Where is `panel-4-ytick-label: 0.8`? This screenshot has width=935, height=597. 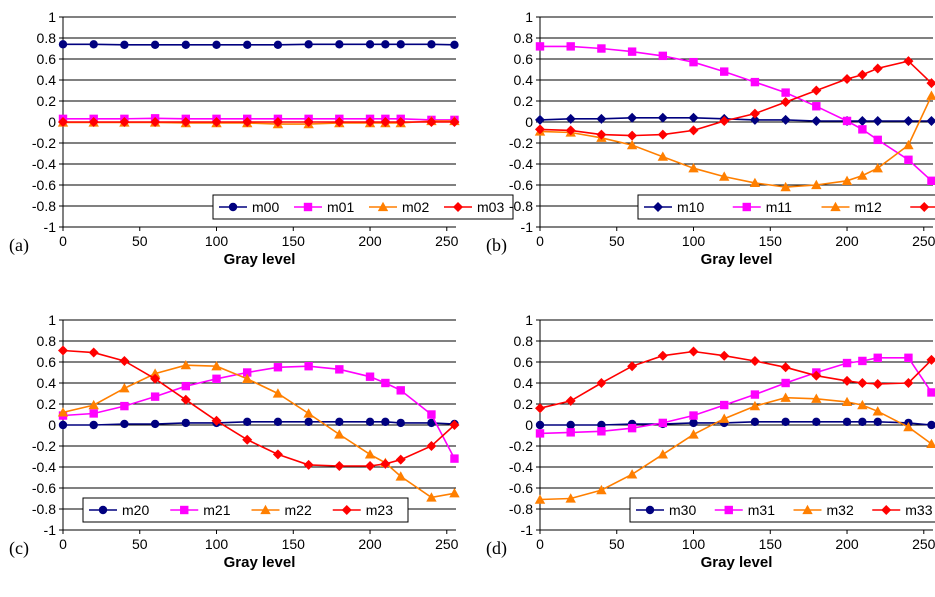 panel-4-ytick-label: 0.8 is located at coordinates (524, 341).